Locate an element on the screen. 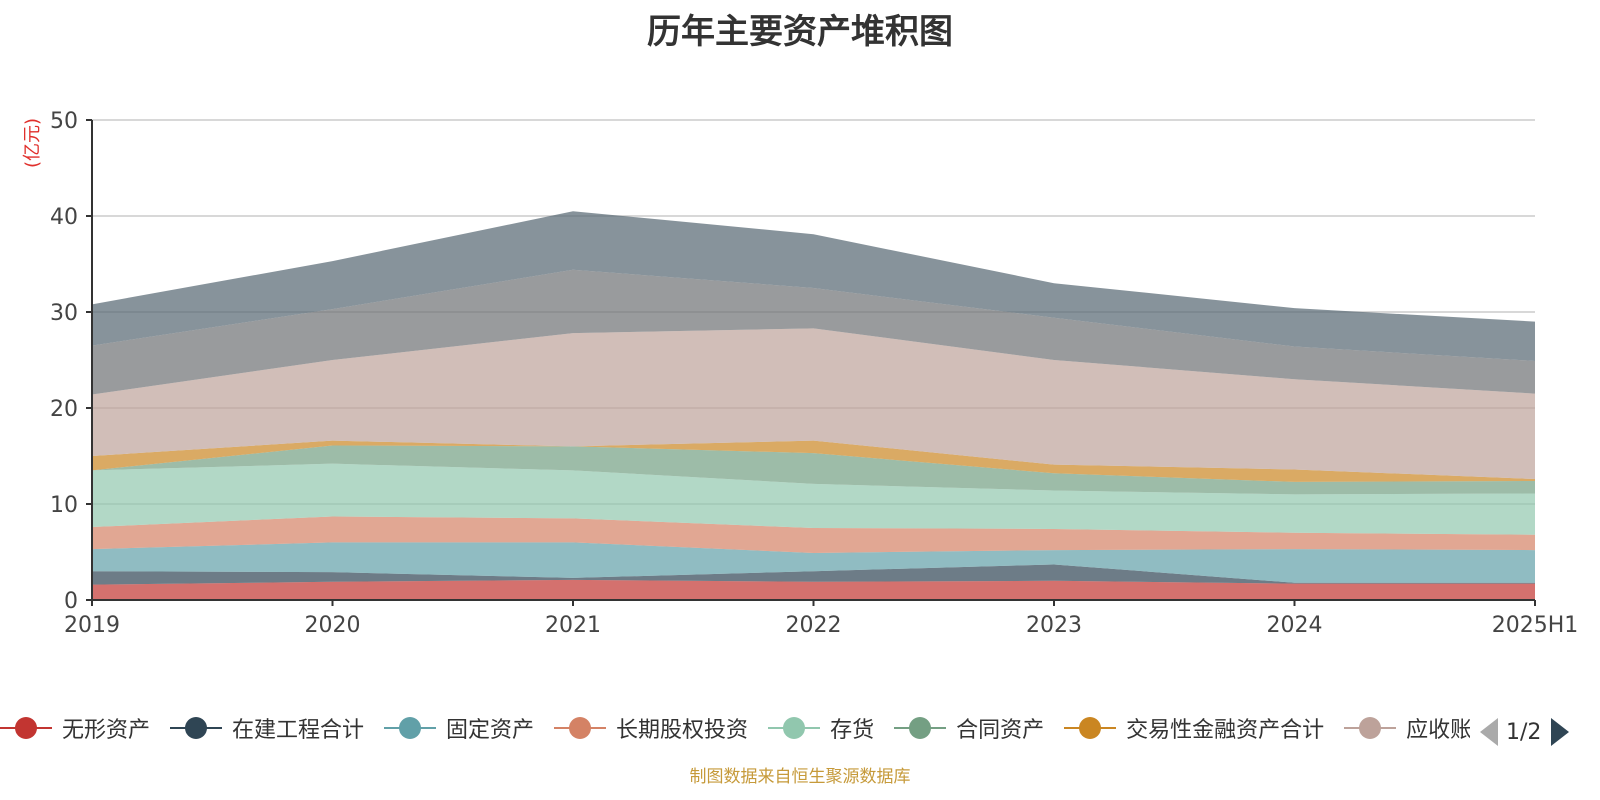  legend-item: 交易性金融资产合计 is located at coordinates (1194, 728).